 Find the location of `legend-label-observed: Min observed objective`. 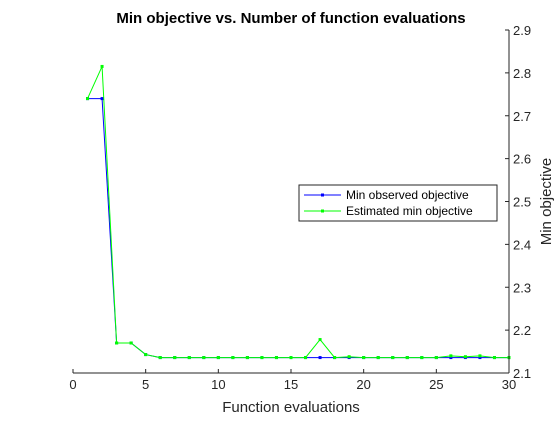

legend-label-observed: Min observed objective is located at coordinates (407, 195).